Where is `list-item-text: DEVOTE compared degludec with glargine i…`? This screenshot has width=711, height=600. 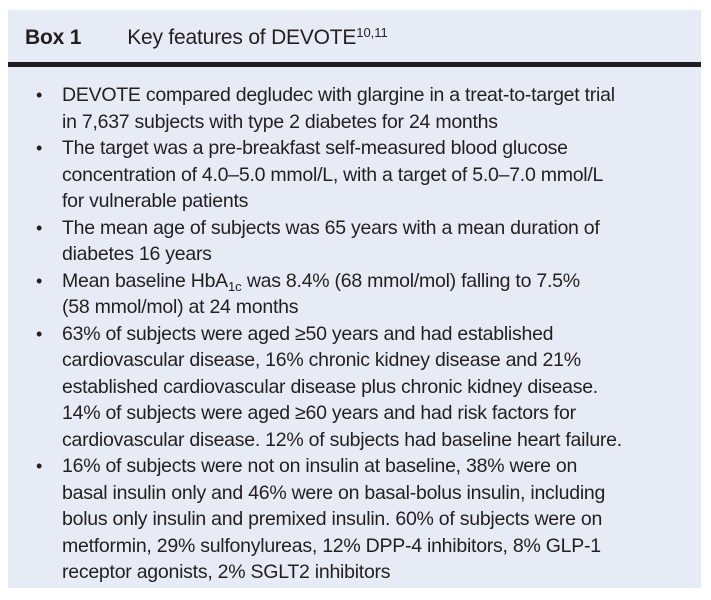 list-item-text: DEVOTE compared degludec with glargine i… is located at coordinates (338, 108).